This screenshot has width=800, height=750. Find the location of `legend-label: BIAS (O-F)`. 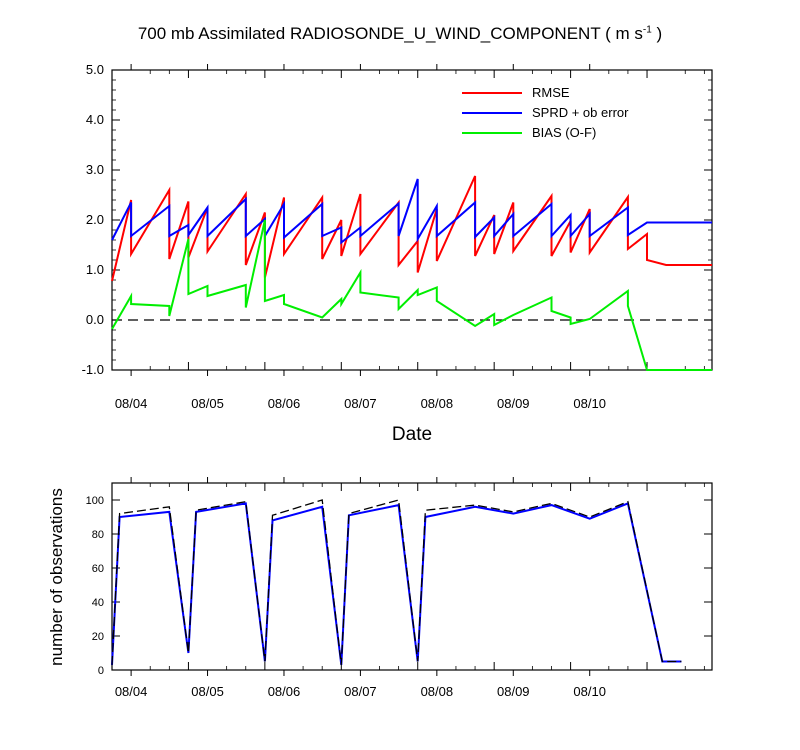

legend-label: BIAS (O-F) is located at coordinates (564, 132).